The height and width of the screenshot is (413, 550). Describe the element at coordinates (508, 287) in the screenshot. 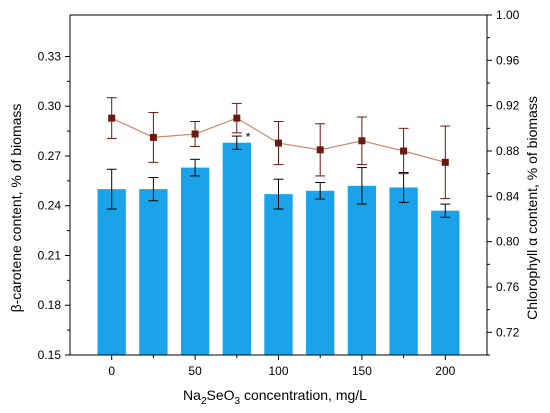

I see `right-tick-label: 0.76` at that location.